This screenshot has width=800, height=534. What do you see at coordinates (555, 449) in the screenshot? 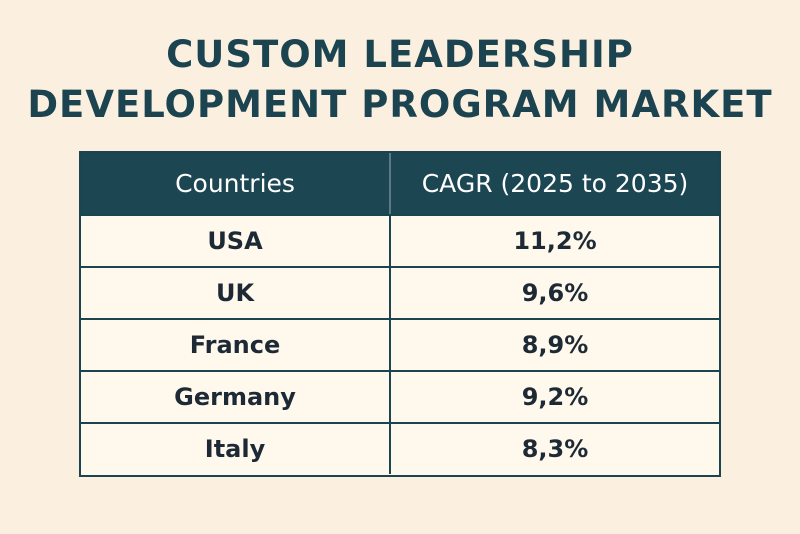
I see `cagr-cell: 8,3%` at bounding box center [555, 449].